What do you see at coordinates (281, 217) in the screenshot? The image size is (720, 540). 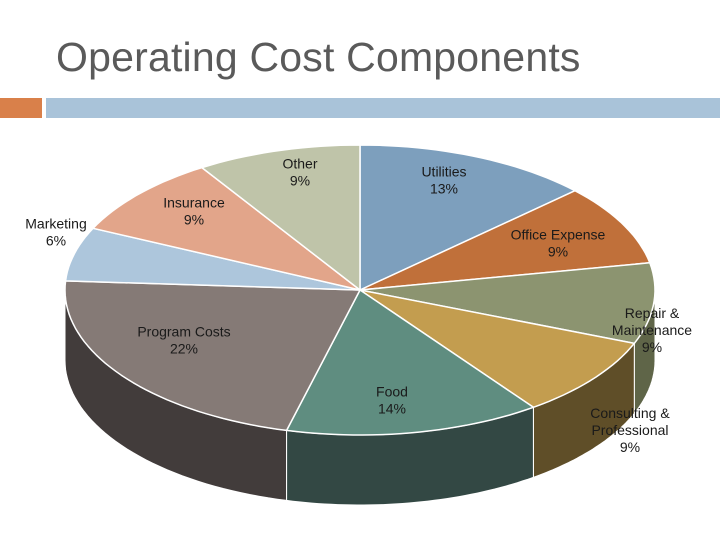 I see `pie-slice-other` at bounding box center [281, 217].